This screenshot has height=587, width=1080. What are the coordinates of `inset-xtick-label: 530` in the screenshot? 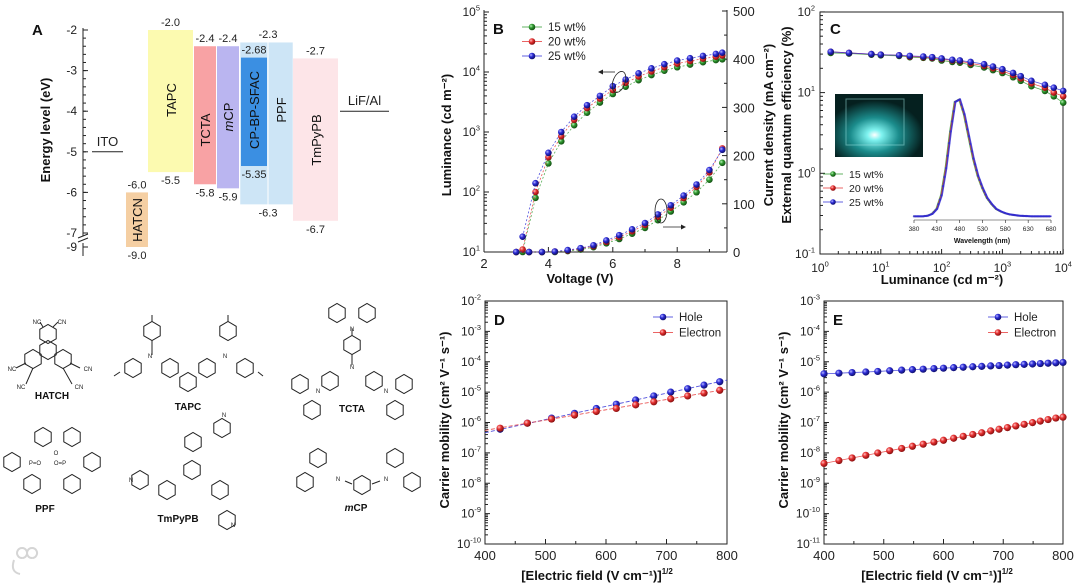 It's located at (982, 229).